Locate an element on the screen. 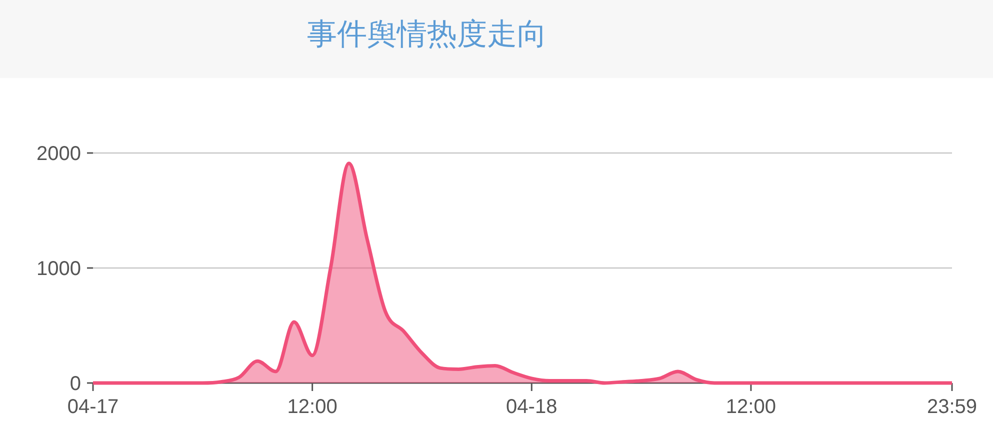 This screenshot has height=432, width=993. y-tick-label: 1000 is located at coordinates (58, 269).